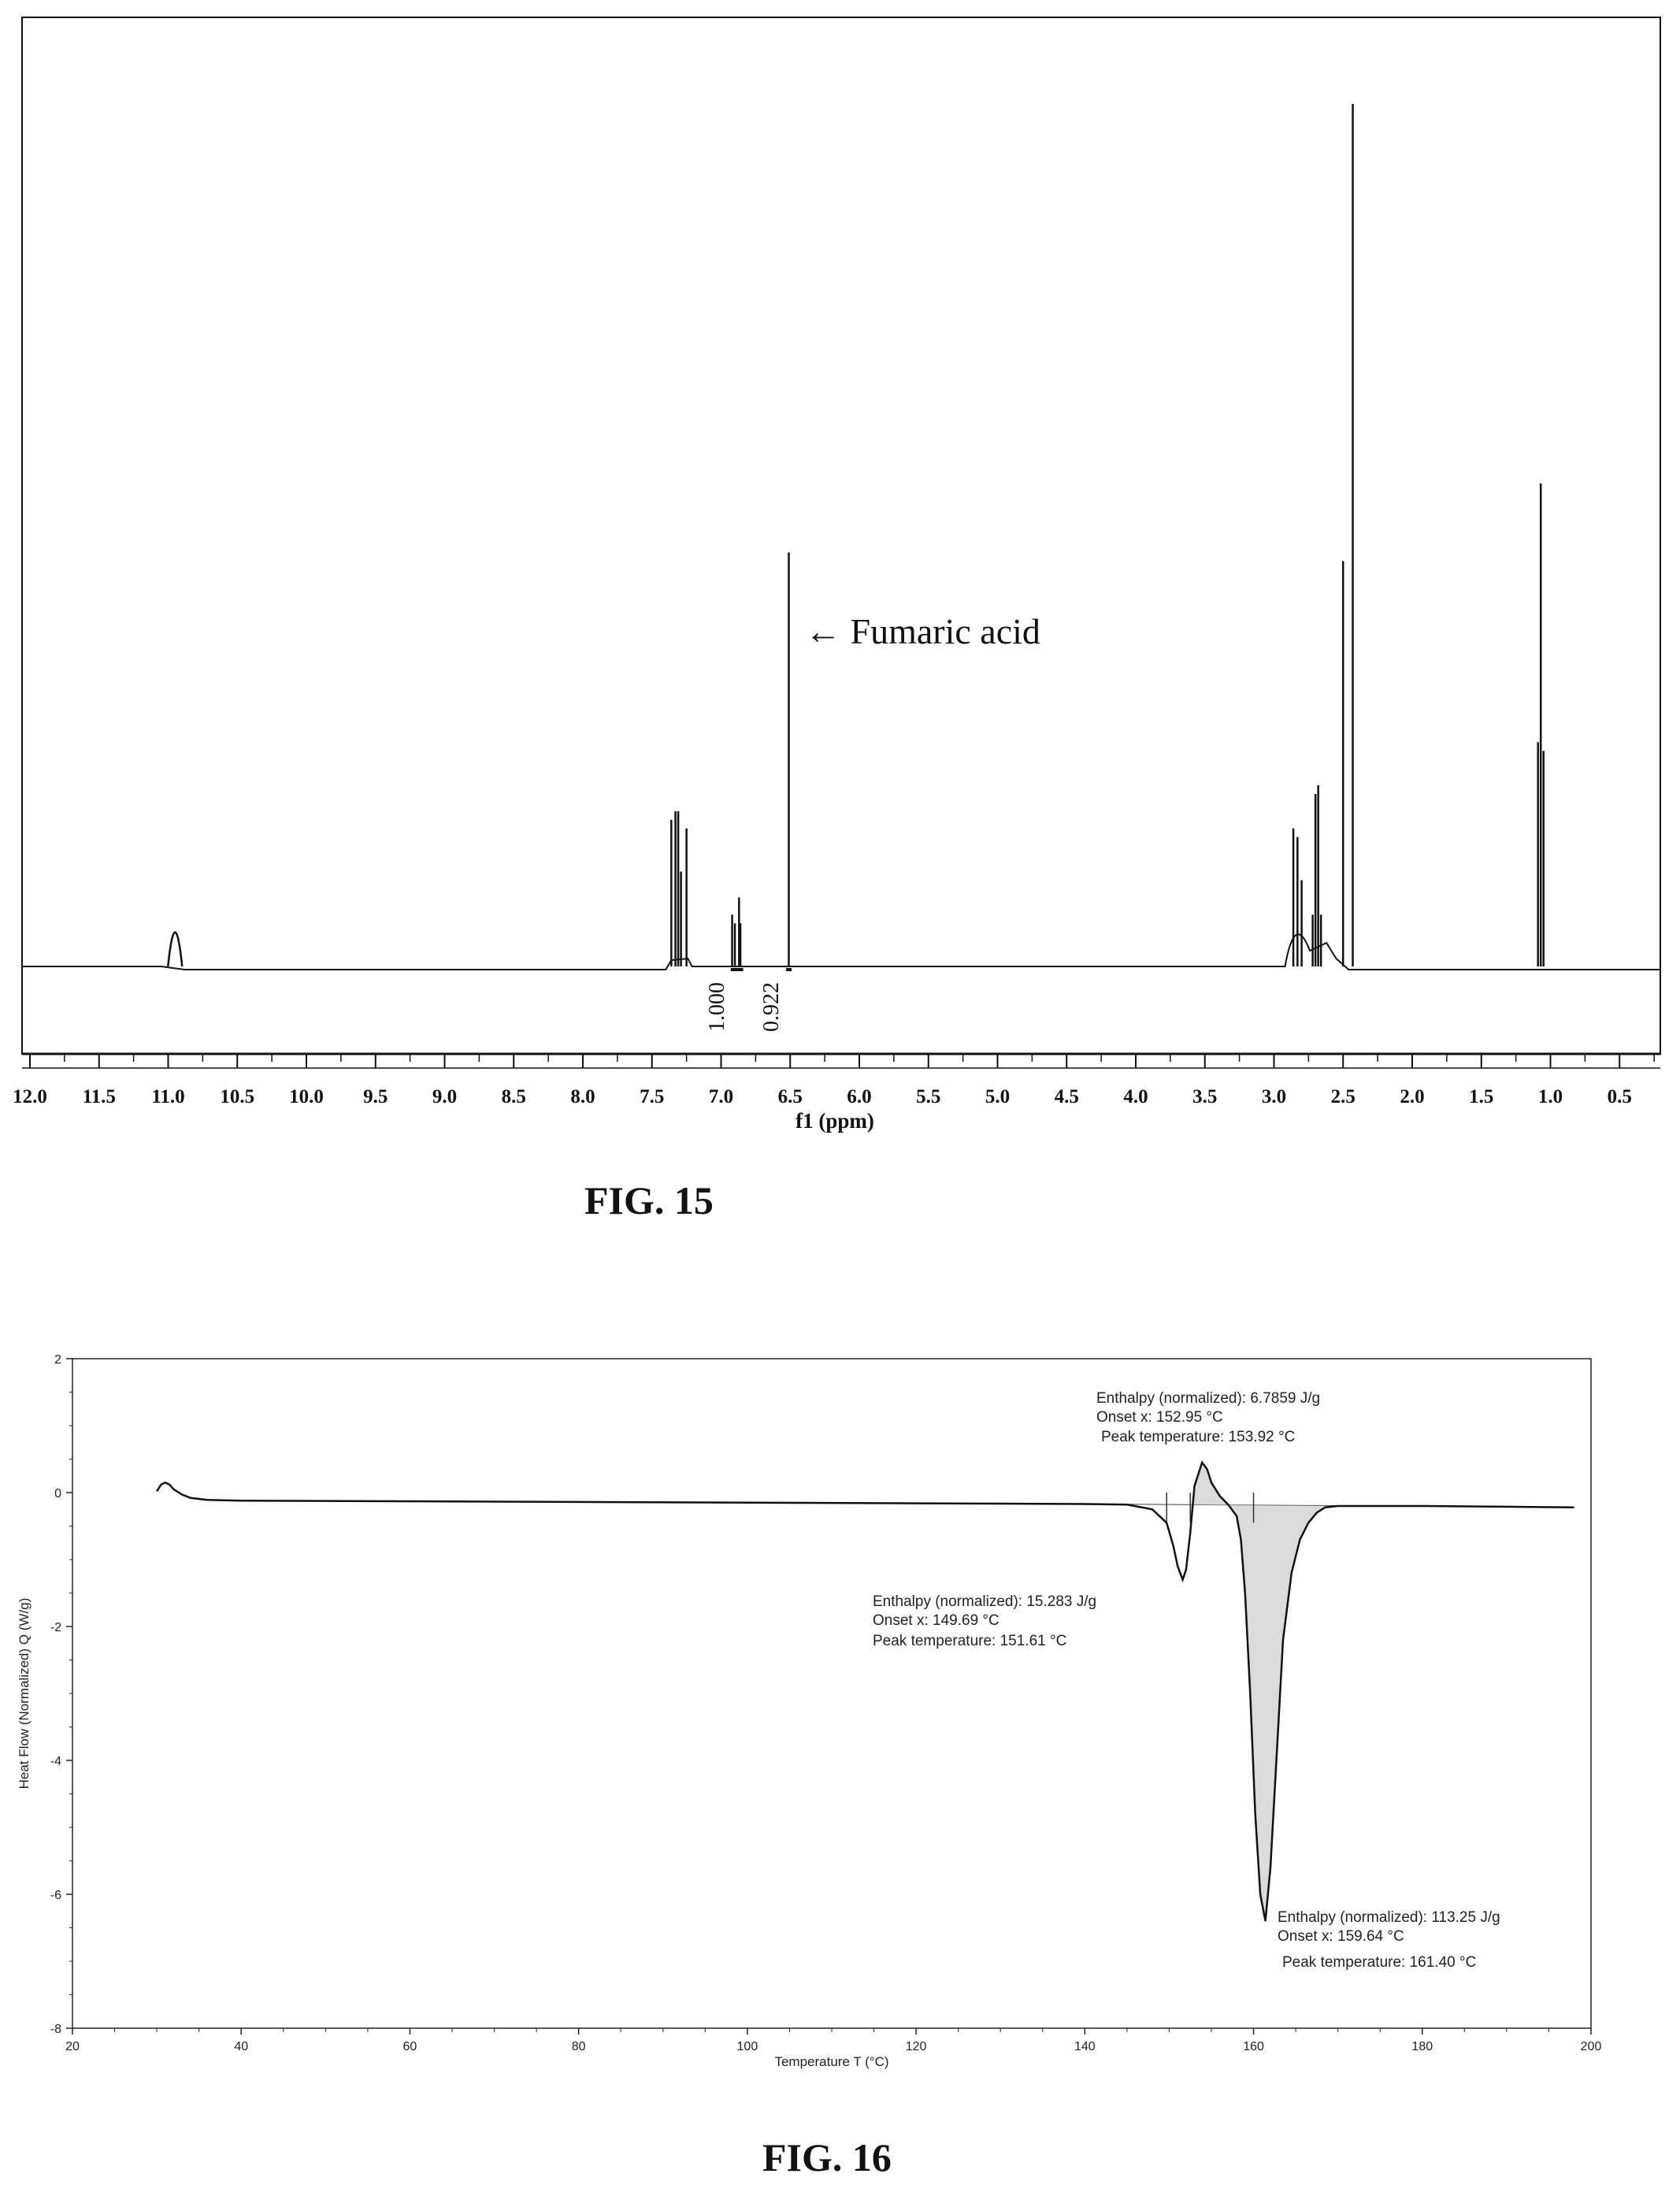 The image size is (1680, 2207). What do you see at coordinates (1422, 2046) in the screenshot?
I see `dsc-x-tick-label: 180` at bounding box center [1422, 2046].